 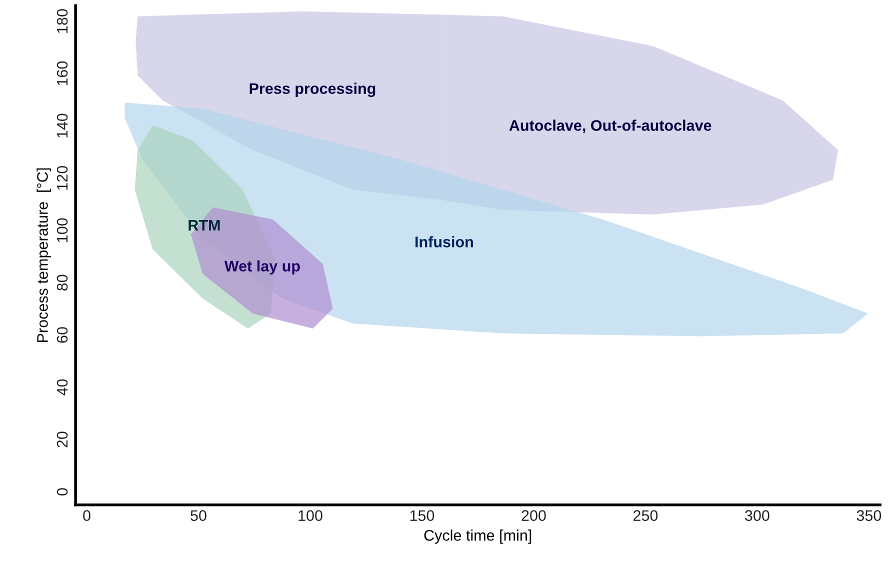 What do you see at coordinates (62, 387) in the screenshot?
I see `y-tick-label: 40` at bounding box center [62, 387].